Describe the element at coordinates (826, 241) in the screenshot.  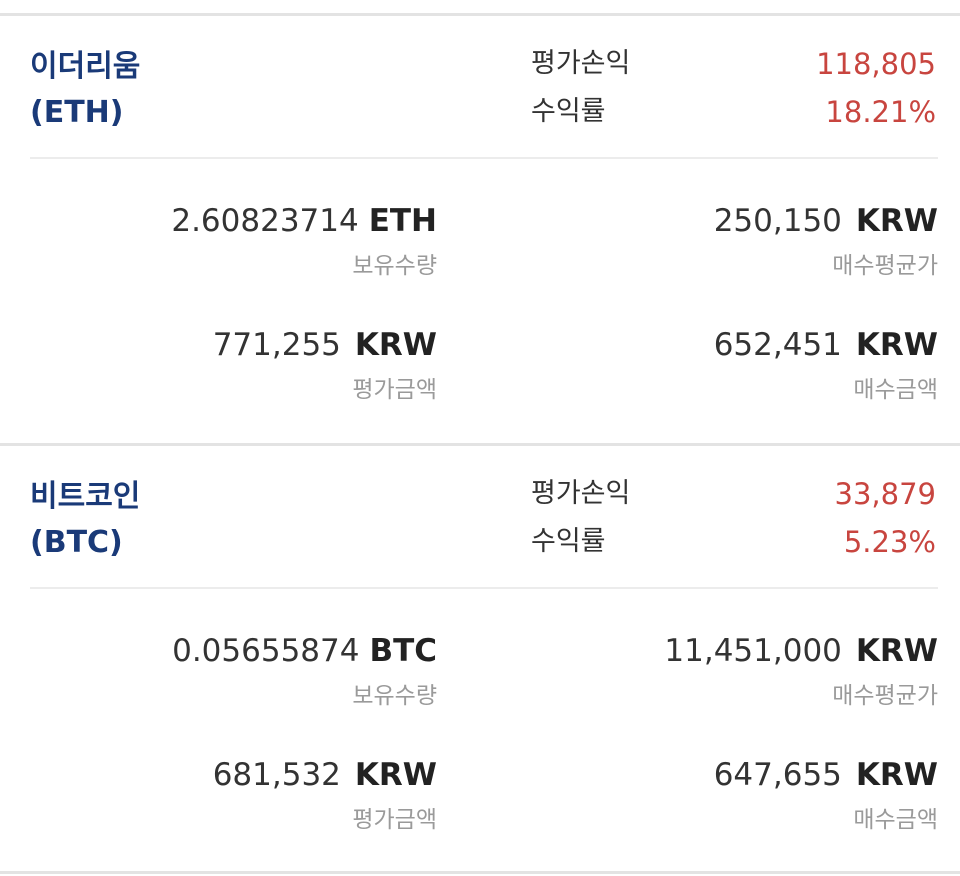
I see `avg-price-cell: 250,150 KRW 매수평균가` at that location.